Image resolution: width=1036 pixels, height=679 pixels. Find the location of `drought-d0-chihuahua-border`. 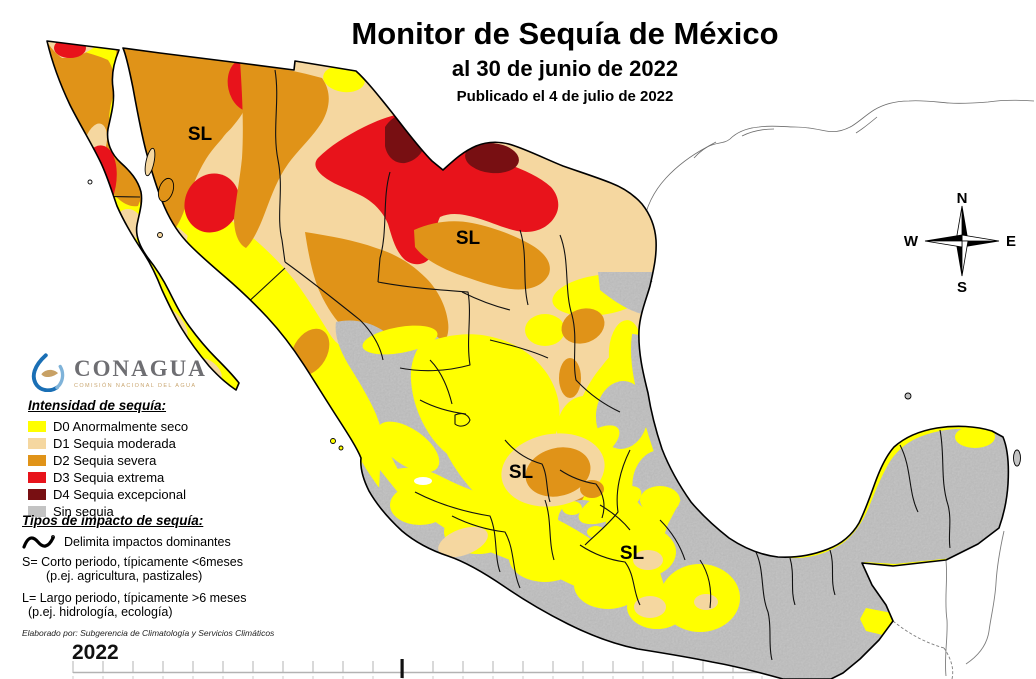

drought-d0-chihuahua-border is located at coordinates (344, 79).